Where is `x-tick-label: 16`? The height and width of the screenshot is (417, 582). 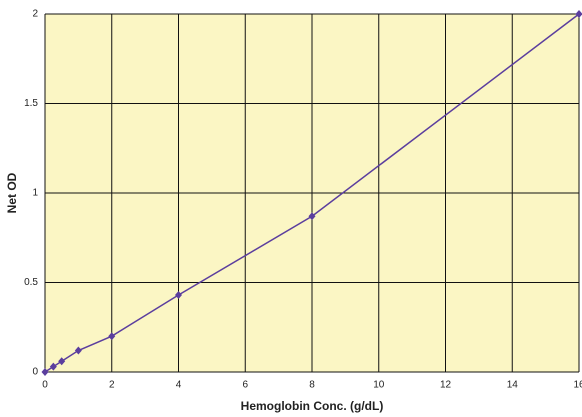
x-tick-label: 16 is located at coordinates (577, 385).